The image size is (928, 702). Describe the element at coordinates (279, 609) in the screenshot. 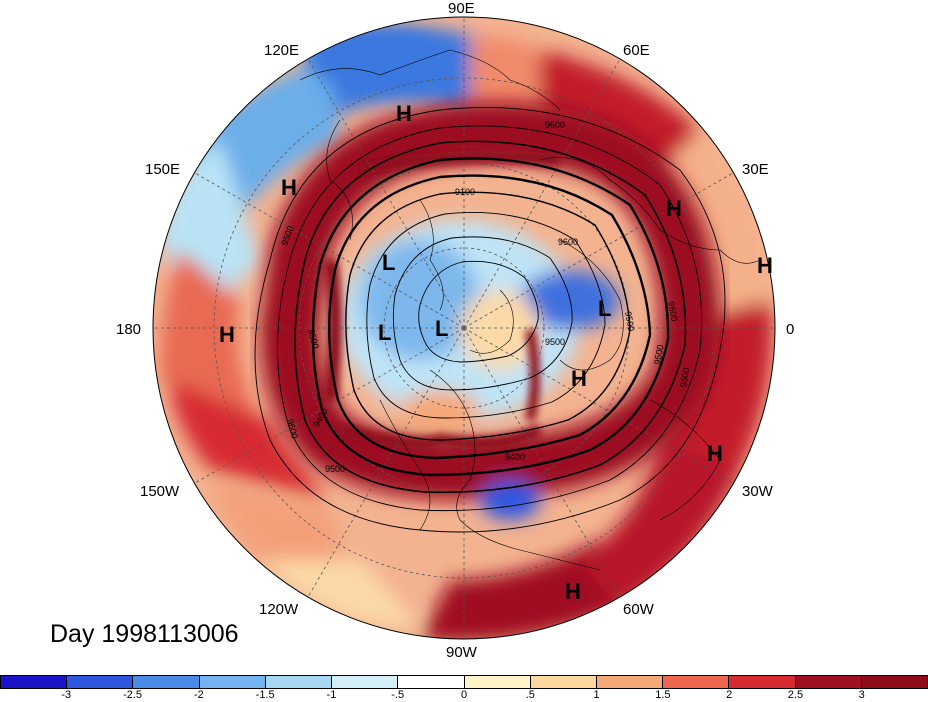

I see `lon-label-120w: 120W` at that location.